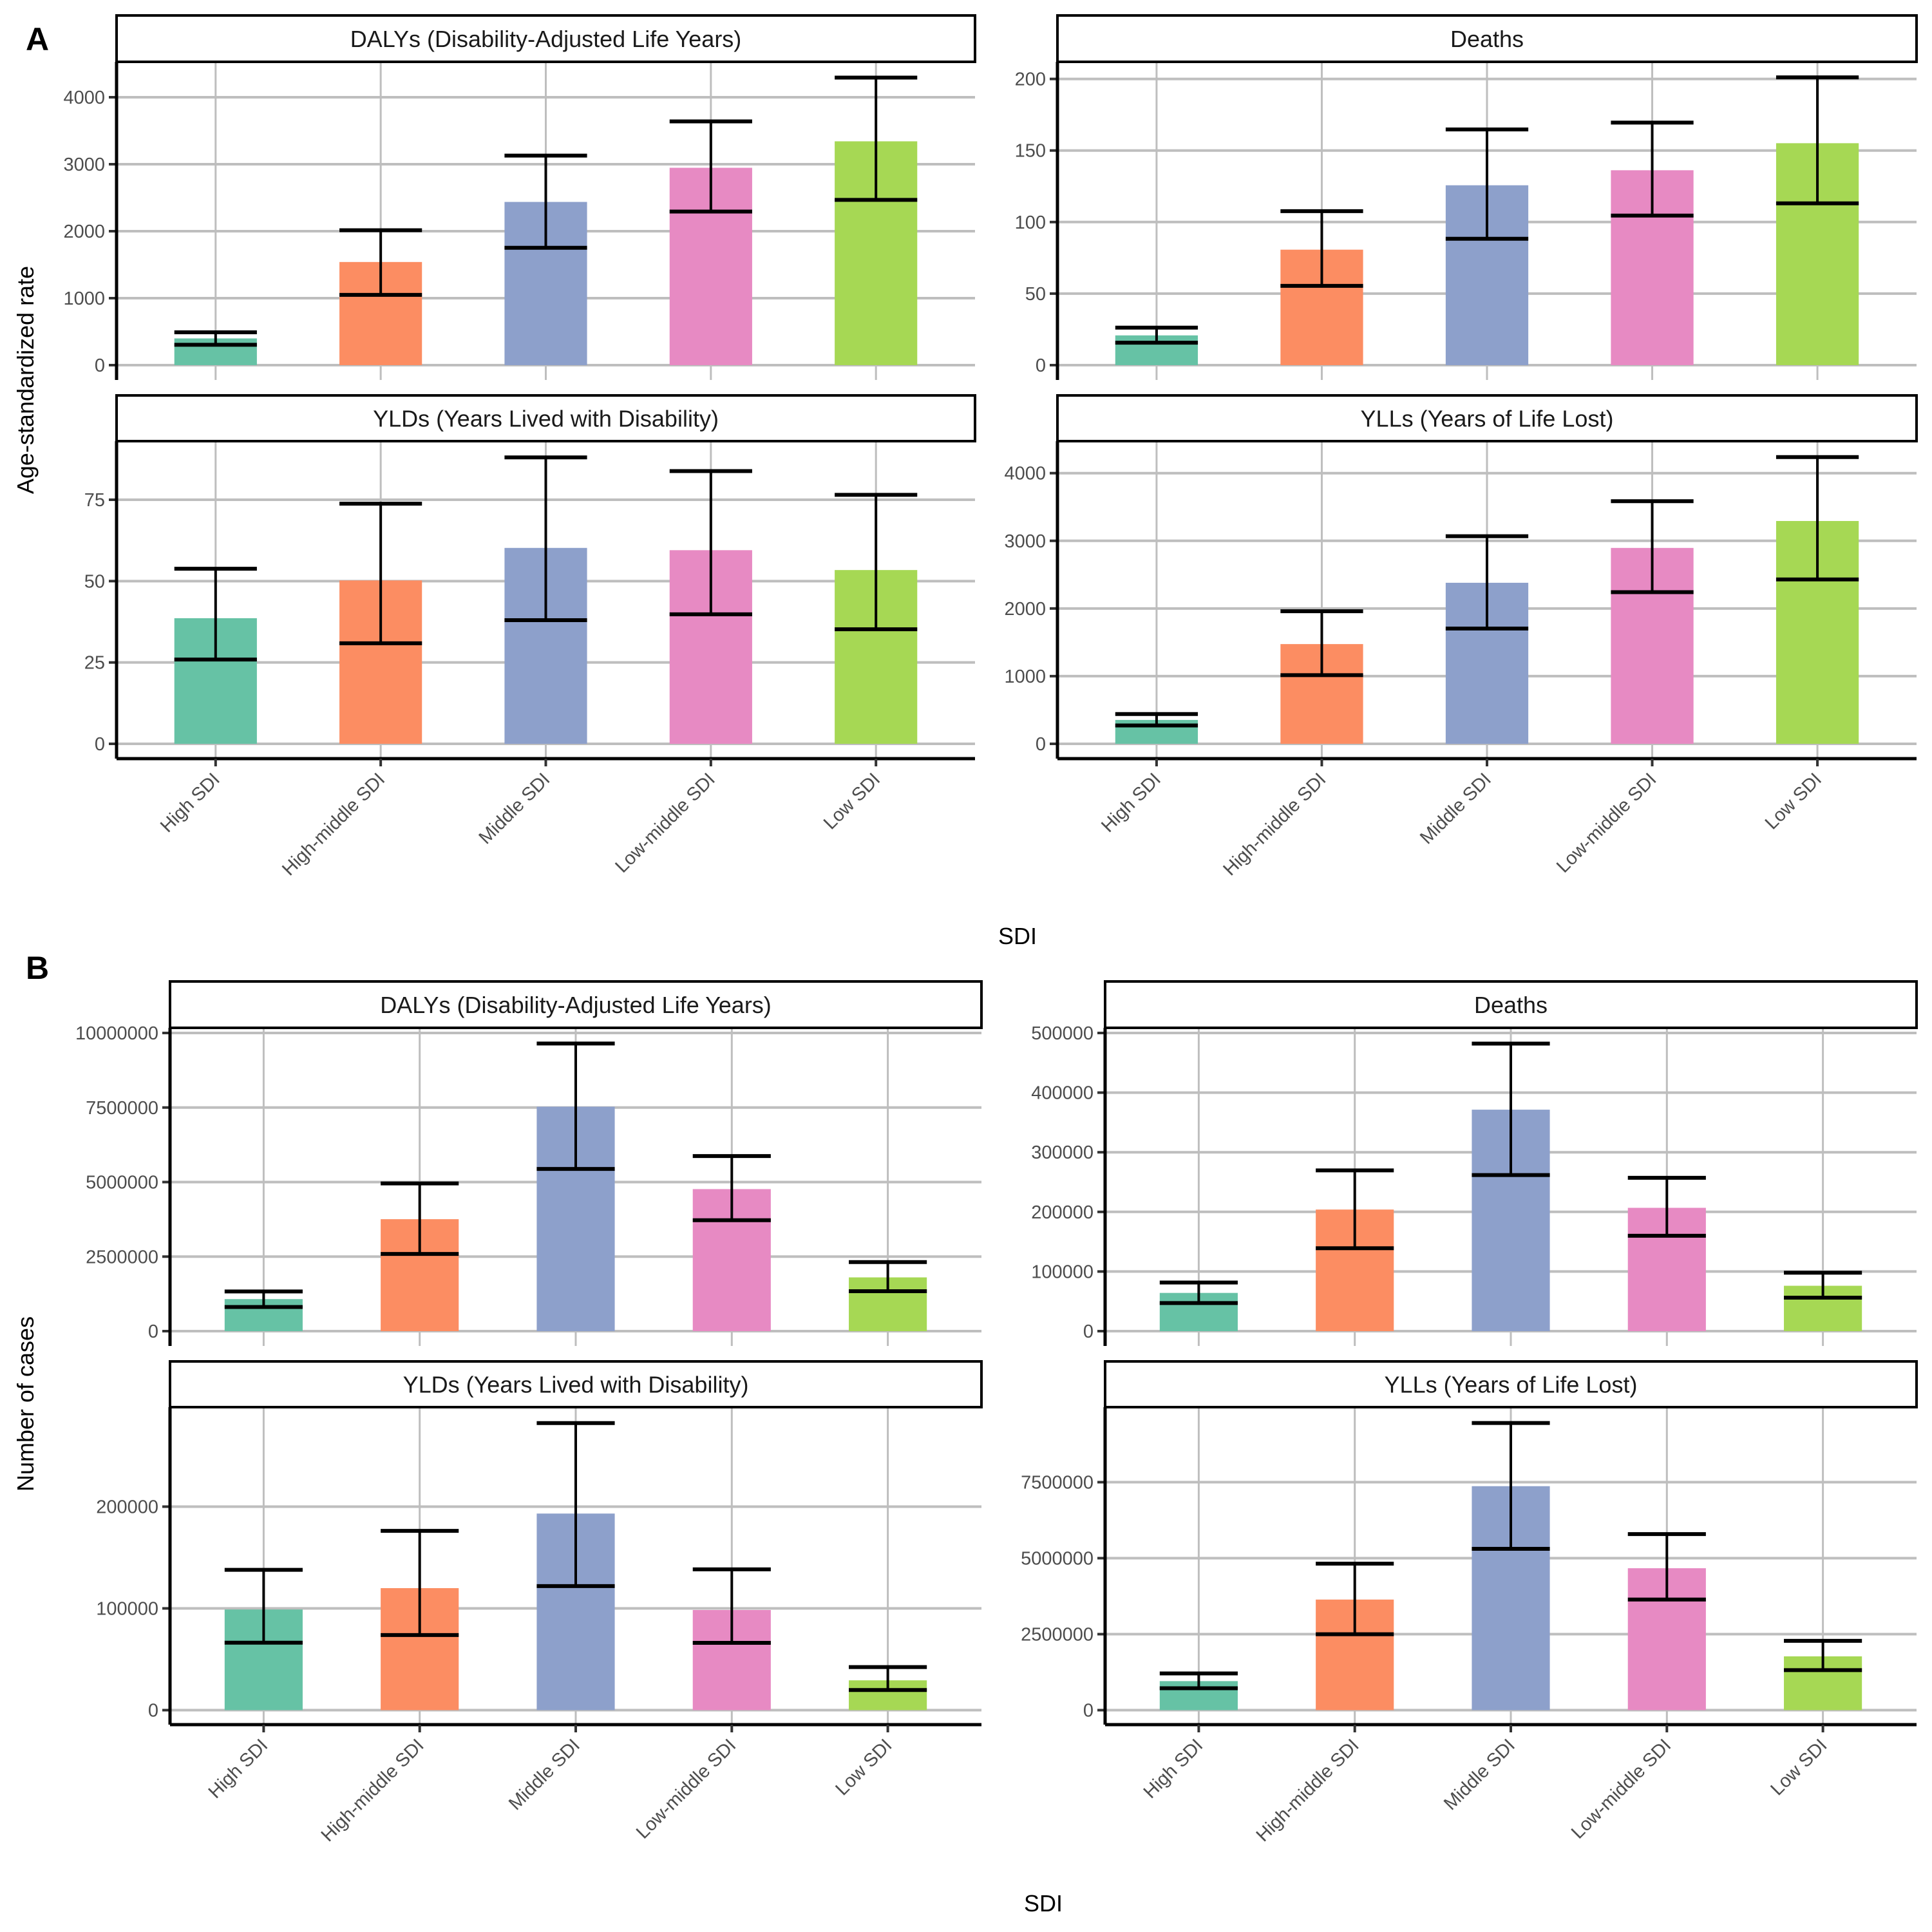  Describe the element at coordinates (1030, 223) in the screenshot. I see `y-tick-label: 100` at that location.